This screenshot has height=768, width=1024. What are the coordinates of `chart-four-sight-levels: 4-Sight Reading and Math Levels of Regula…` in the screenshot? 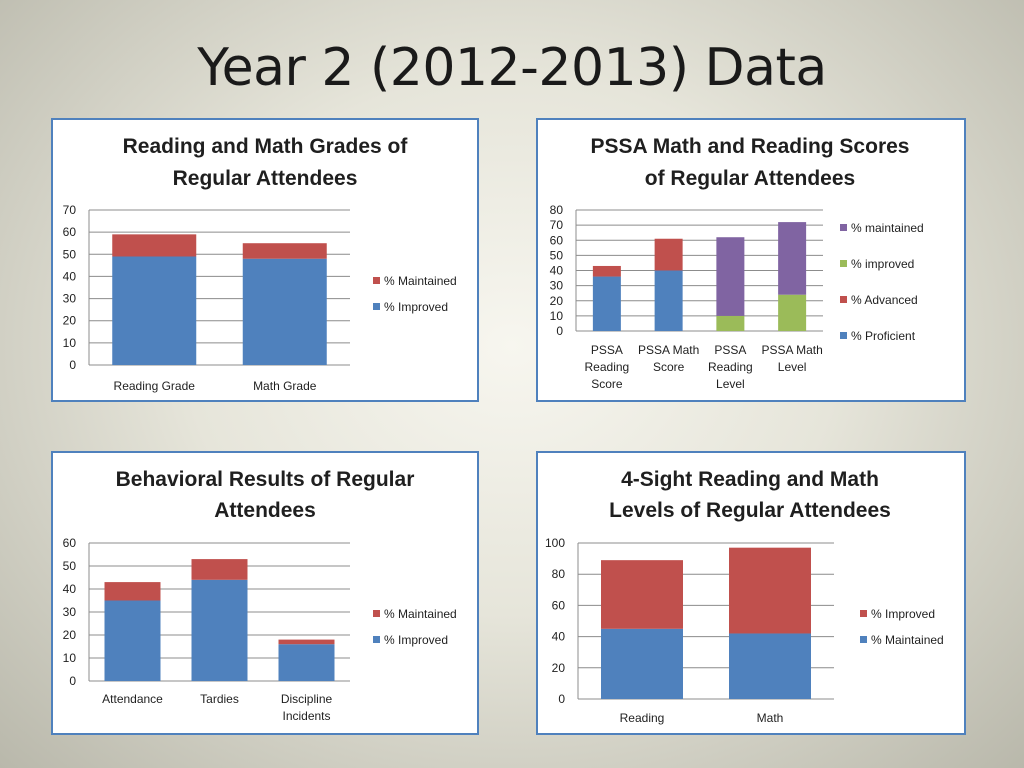 It's located at (744, 596).